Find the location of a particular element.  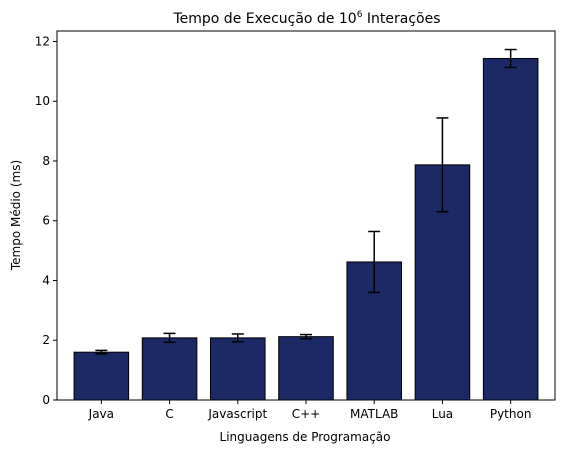

y-tick-label: 12 is located at coordinates (42, 41).